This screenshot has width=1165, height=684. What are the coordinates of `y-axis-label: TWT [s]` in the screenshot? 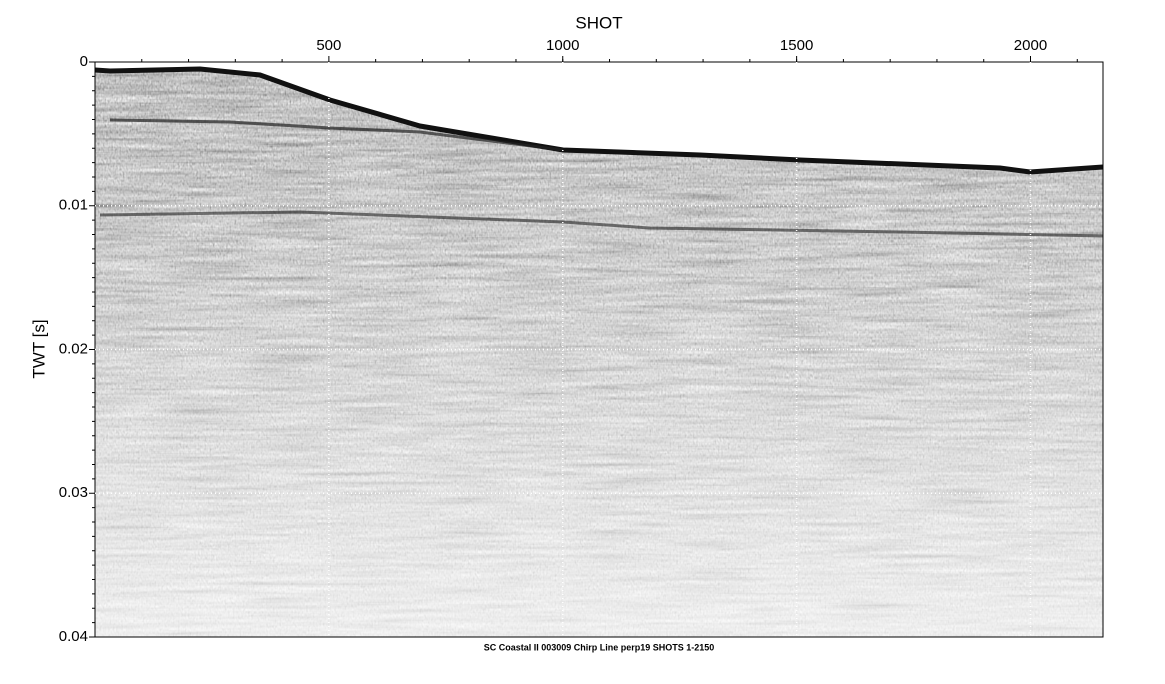 It's located at (38, 348).